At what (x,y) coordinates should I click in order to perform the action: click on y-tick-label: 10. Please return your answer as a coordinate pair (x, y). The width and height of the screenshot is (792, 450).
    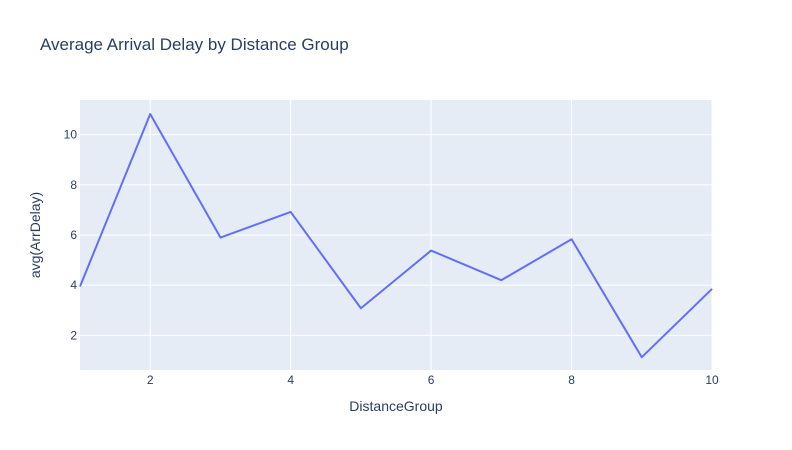
    Looking at the image, I should click on (71, 135).